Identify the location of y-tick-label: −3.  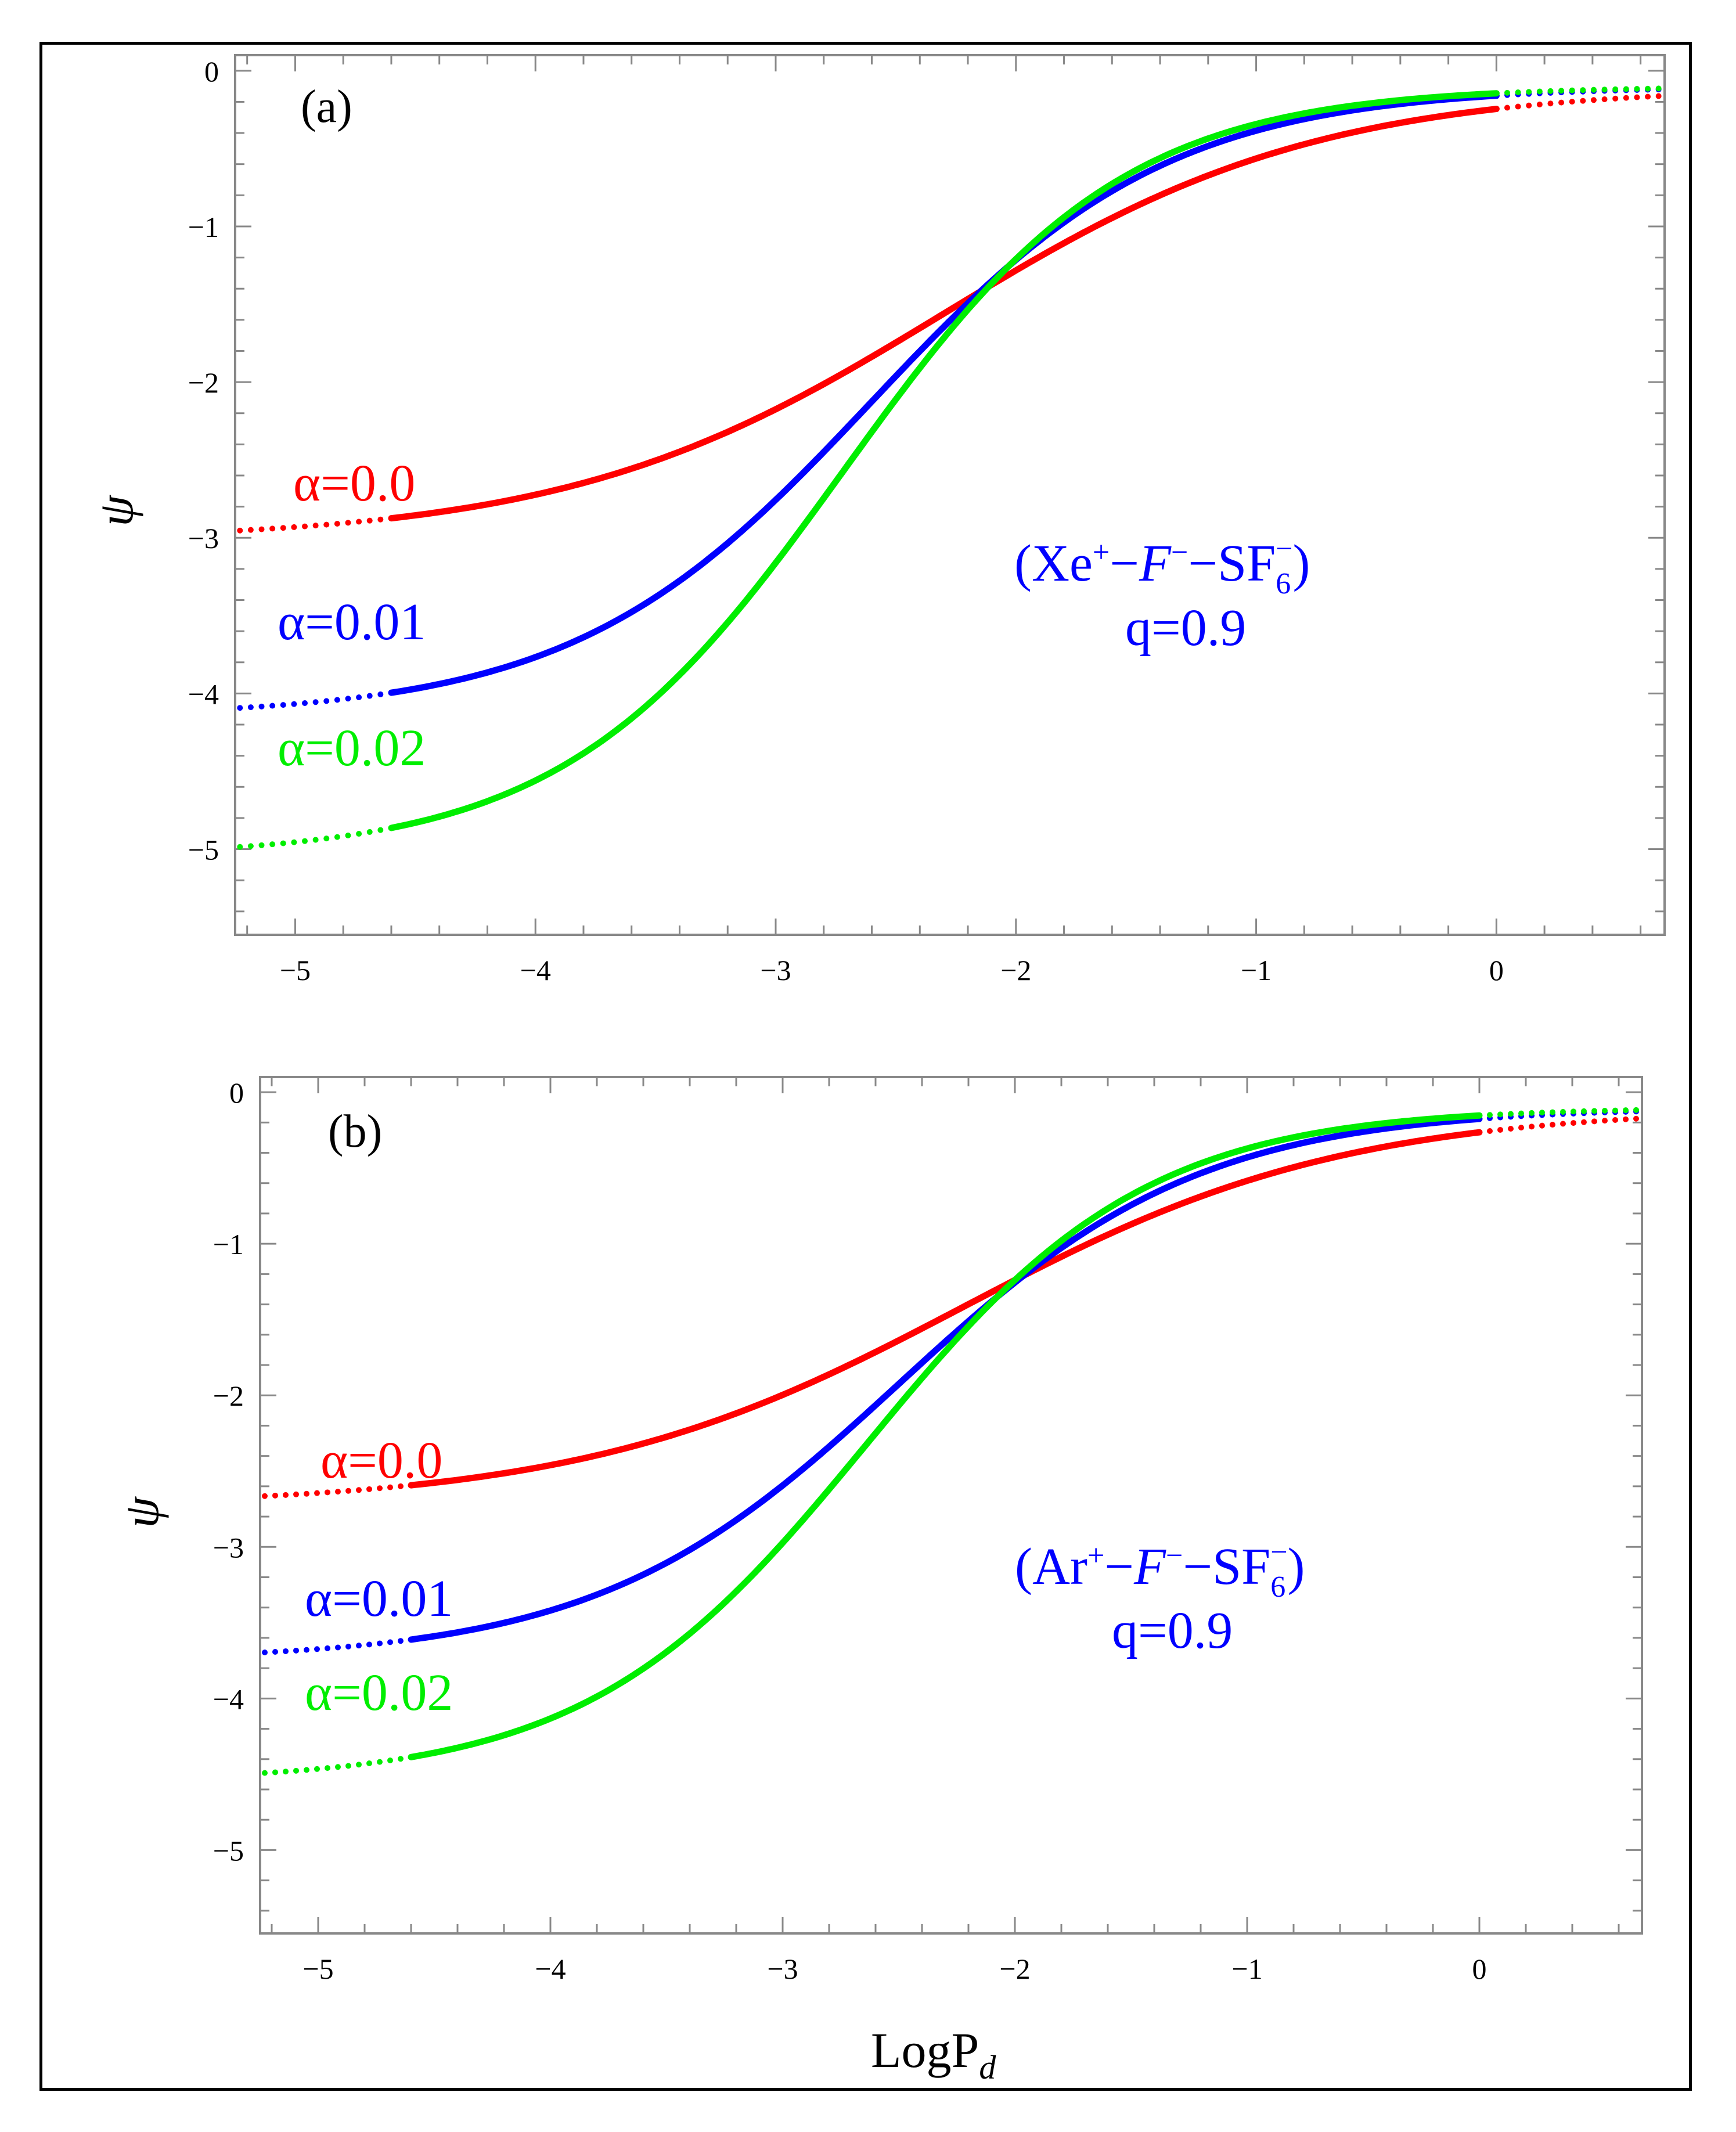
(228, 1547).